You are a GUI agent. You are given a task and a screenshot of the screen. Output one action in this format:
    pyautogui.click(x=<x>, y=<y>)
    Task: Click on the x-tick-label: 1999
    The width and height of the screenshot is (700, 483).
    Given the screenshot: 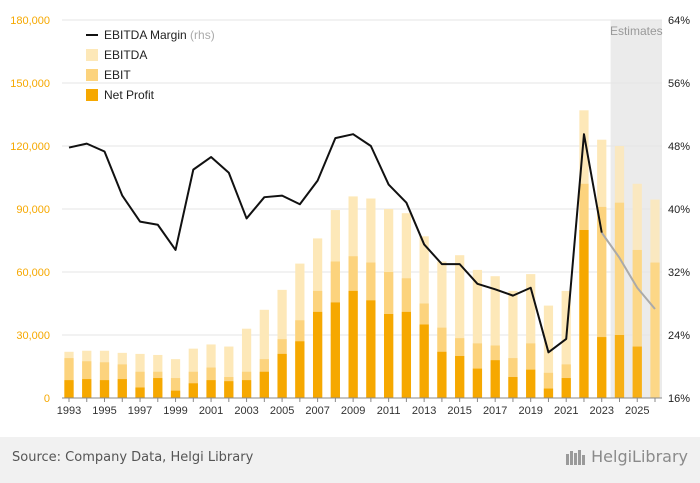 What is the action you would take?
    pyautogui.click(x=175, y=411)
    